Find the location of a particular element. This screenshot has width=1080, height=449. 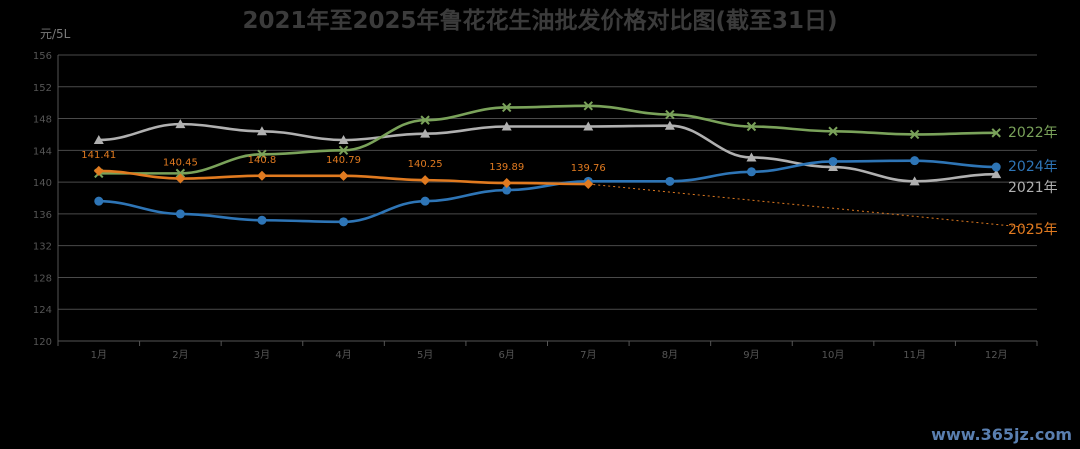

series-2021年 is located at coordinates (547, 152).